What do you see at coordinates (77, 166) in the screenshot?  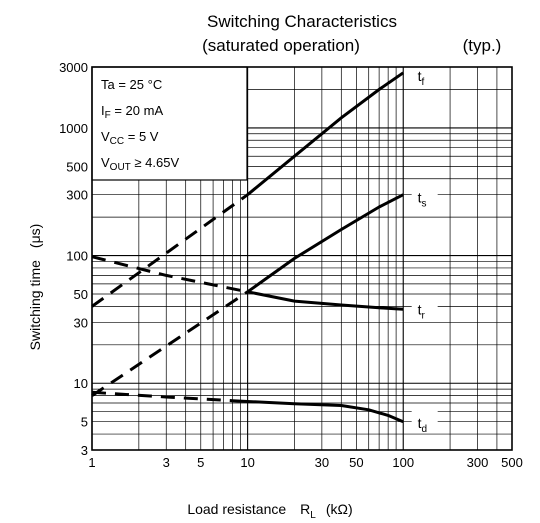 I see `y-tick-label-500: 500` at bounding box center [77, 166].